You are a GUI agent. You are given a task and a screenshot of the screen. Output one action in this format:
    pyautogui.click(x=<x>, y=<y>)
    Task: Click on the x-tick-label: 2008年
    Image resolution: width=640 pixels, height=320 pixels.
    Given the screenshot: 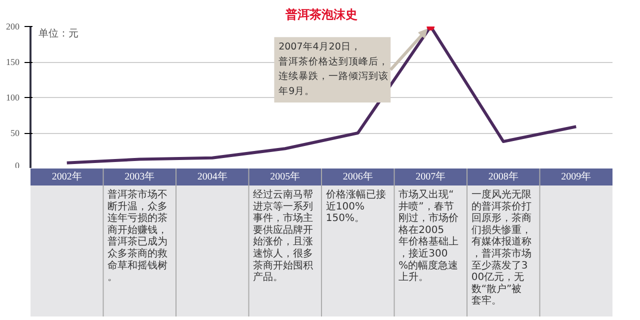 What is the action you would take?
    pyautogui.click(x=503, y=176)
    